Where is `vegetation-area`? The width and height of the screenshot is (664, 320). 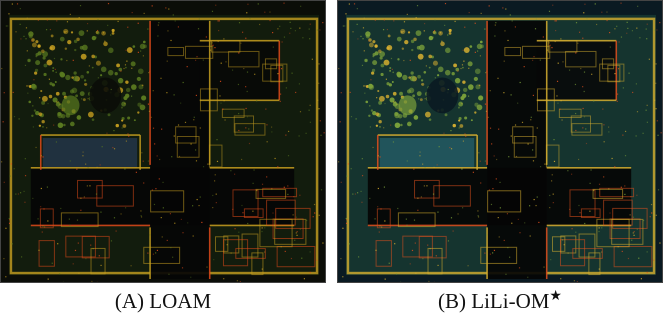 vegetation-area is located at coordinates (87, 78).